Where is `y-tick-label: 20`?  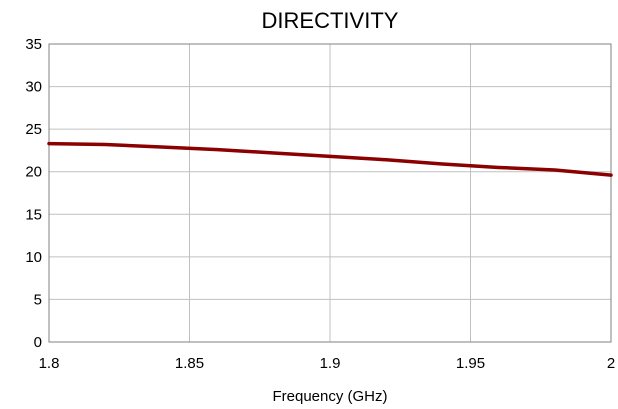 y-tick-label: 20 is located at coordinates (33, 172).